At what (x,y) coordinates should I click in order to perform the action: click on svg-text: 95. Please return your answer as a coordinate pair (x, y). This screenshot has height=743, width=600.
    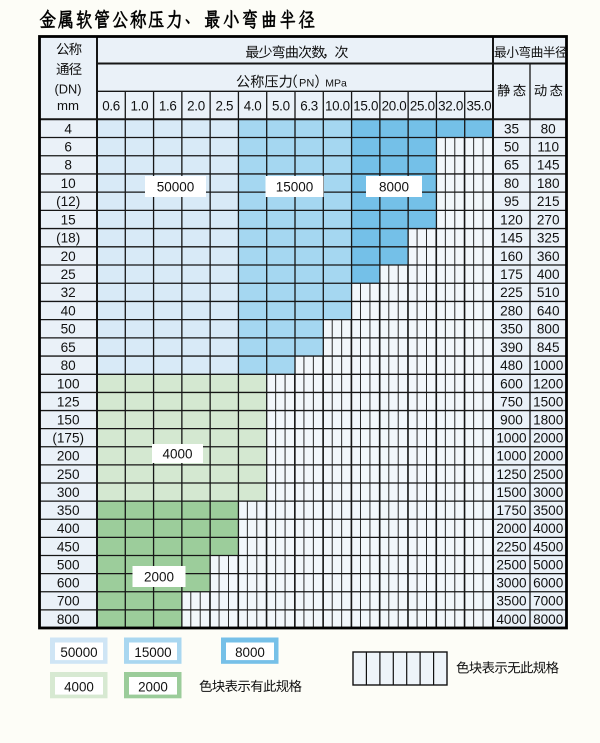
    Looking at the image, I should click on (511, 201).